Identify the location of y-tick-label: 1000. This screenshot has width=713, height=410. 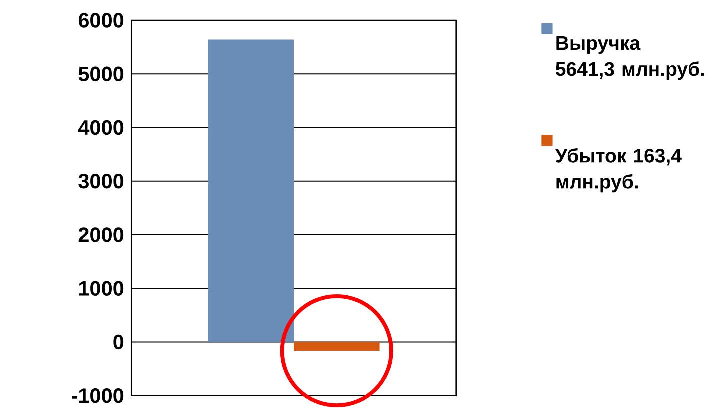
(101, 288).